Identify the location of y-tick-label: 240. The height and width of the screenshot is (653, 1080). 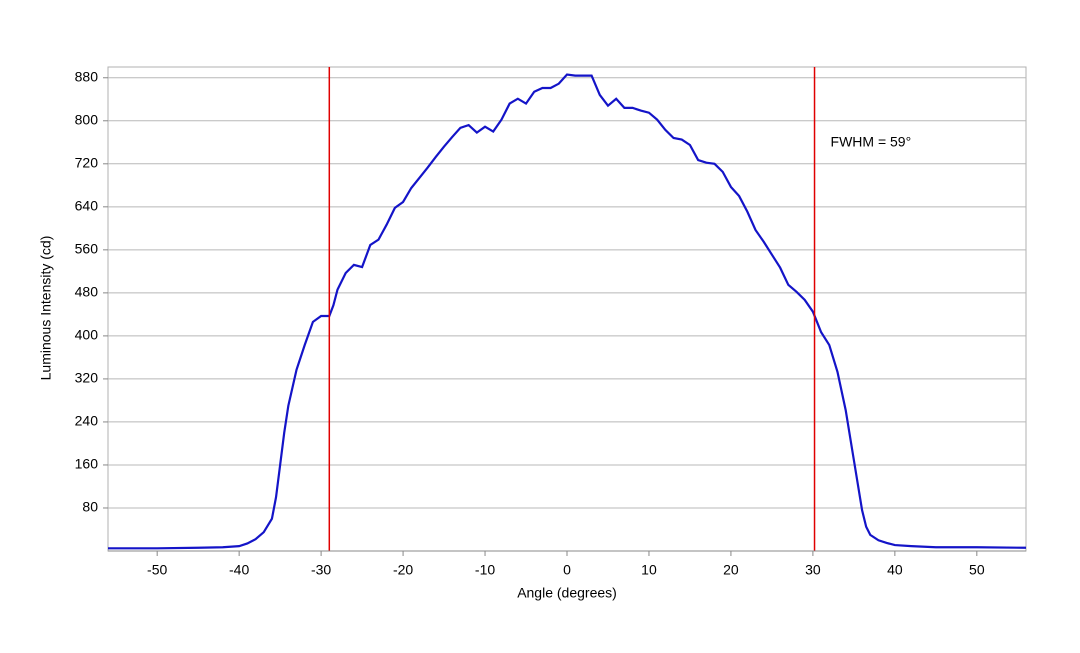
(87, 421).